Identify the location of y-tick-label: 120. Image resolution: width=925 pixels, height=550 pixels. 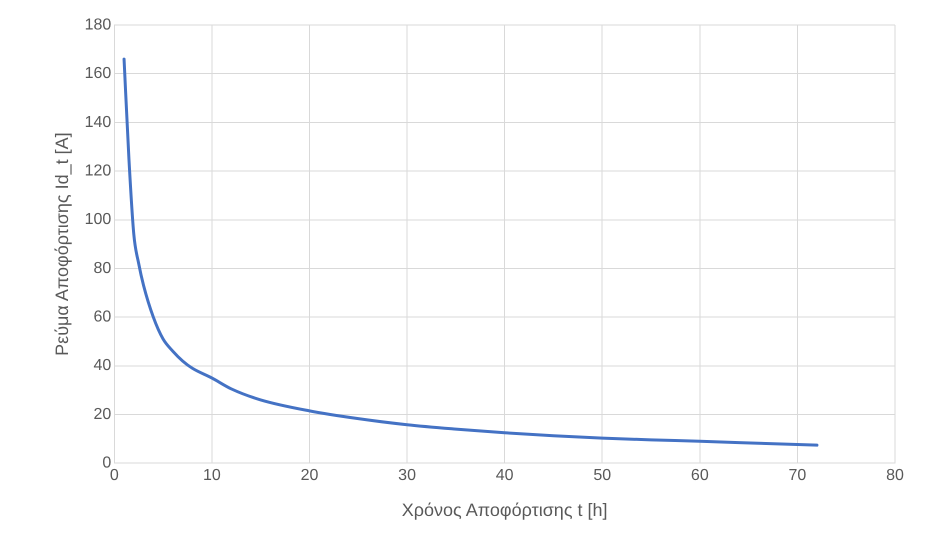
(98, 171).